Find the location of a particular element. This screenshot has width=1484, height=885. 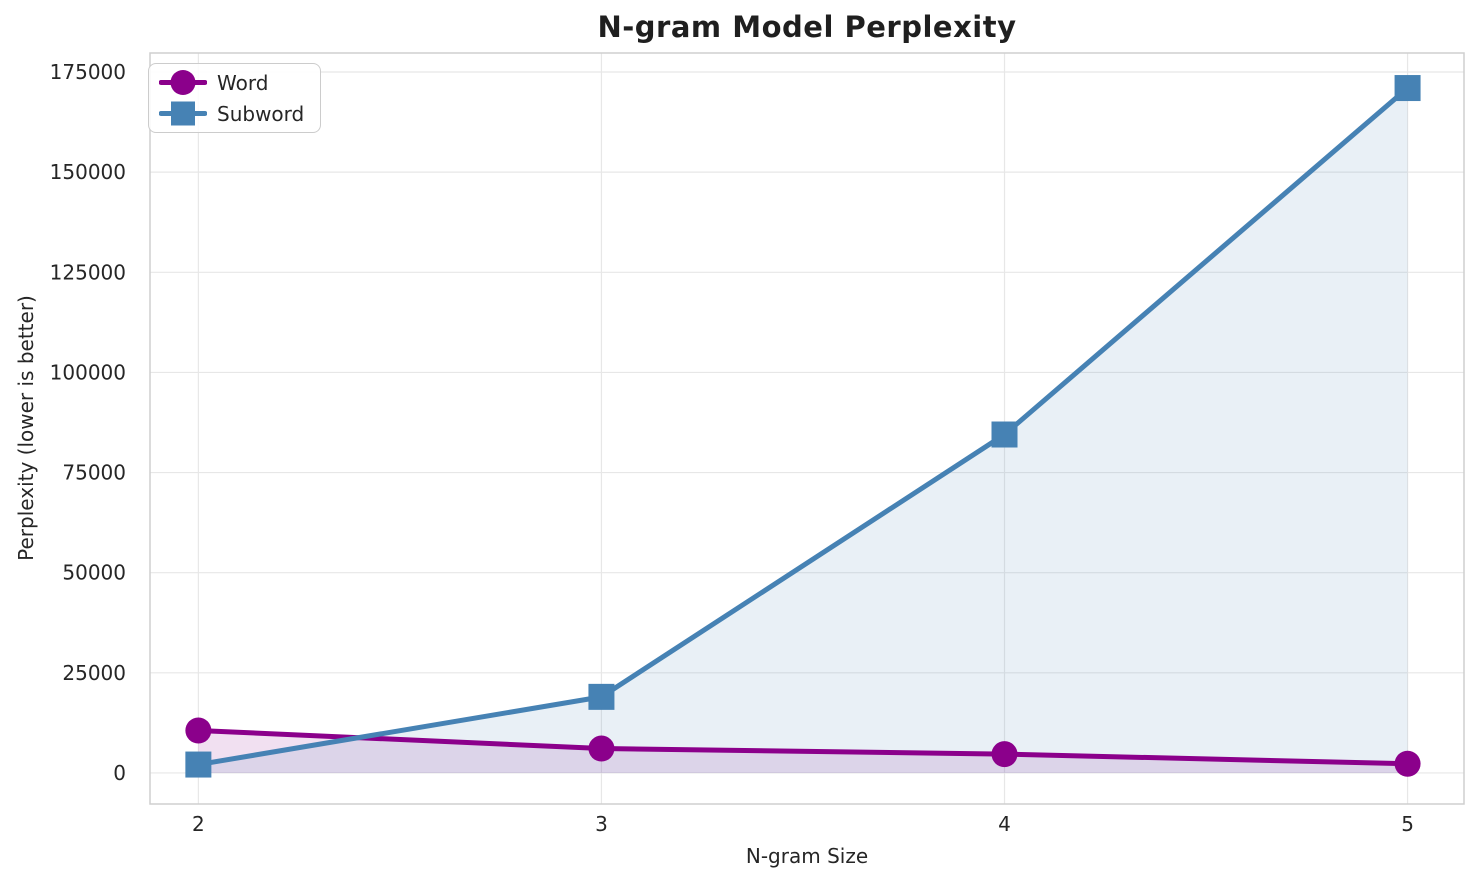

x-tick-label: 2 is located at coordinates (198, 824).